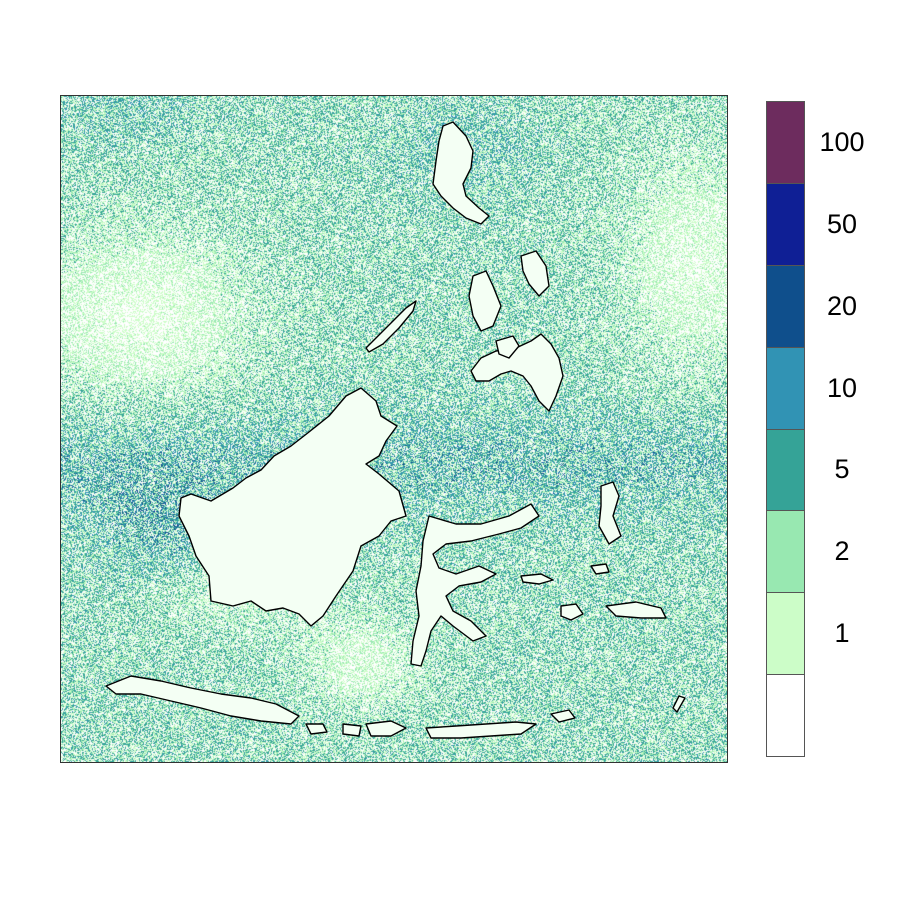 The image size is (900, 900). Describe the element at coordinates (600, 569) in the screenshot. I see `island-obi` at that location.